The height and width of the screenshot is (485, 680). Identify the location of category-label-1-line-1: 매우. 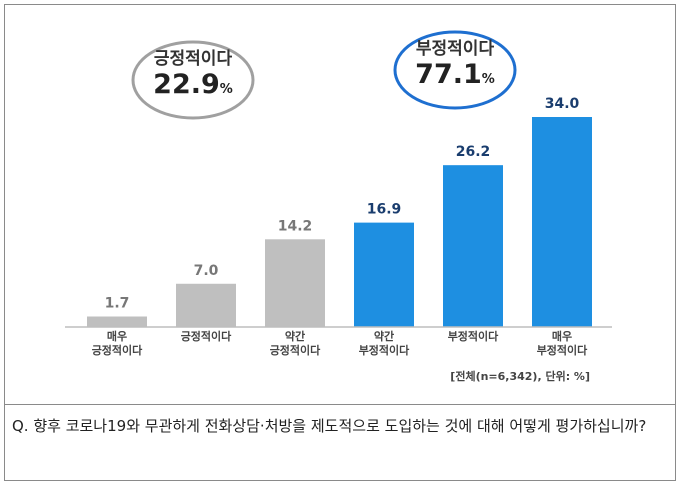
(117, 336).